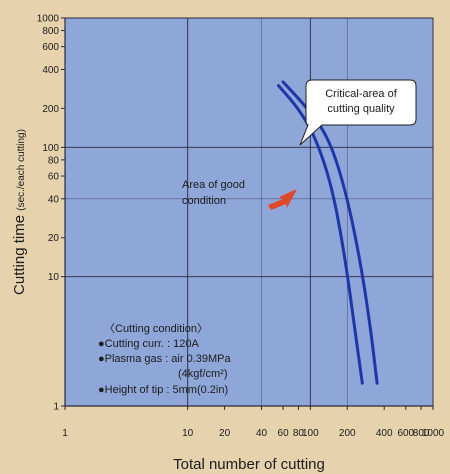  I want to click on x-tick-label: 60, so click(284, 433).